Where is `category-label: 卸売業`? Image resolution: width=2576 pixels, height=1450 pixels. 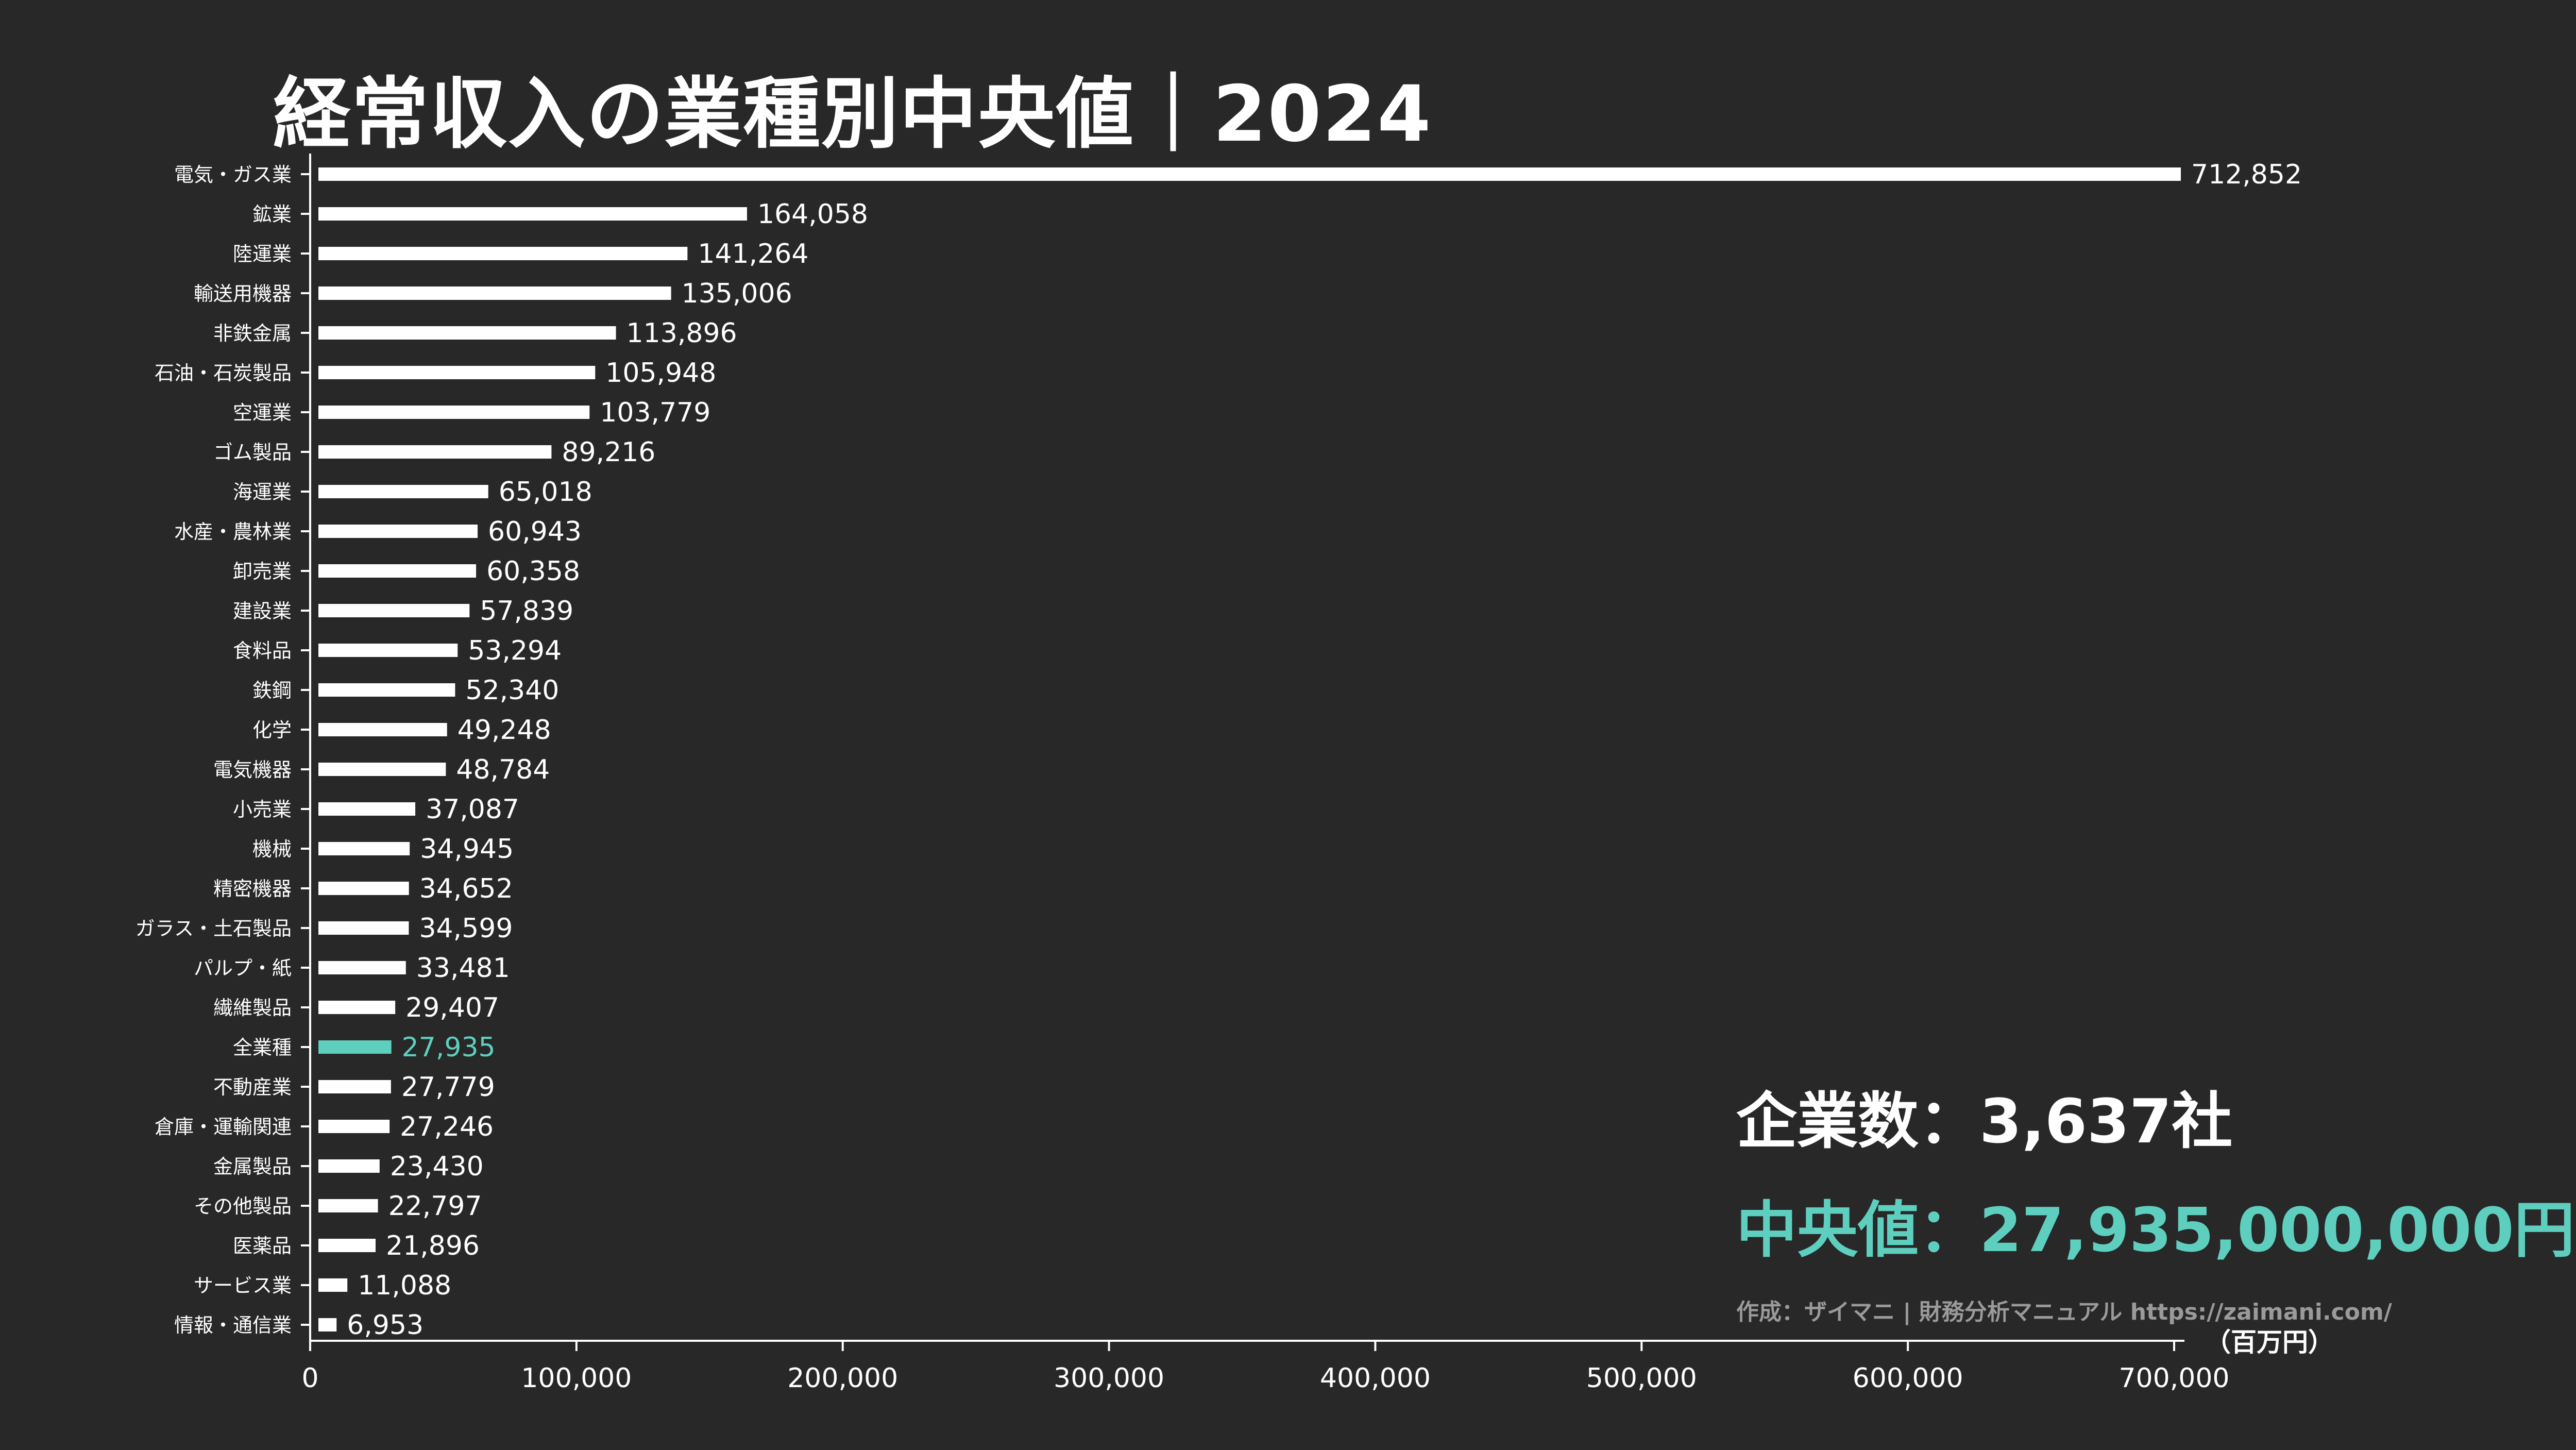 category-label: 卸売業 is located at coordinates (262, 572).